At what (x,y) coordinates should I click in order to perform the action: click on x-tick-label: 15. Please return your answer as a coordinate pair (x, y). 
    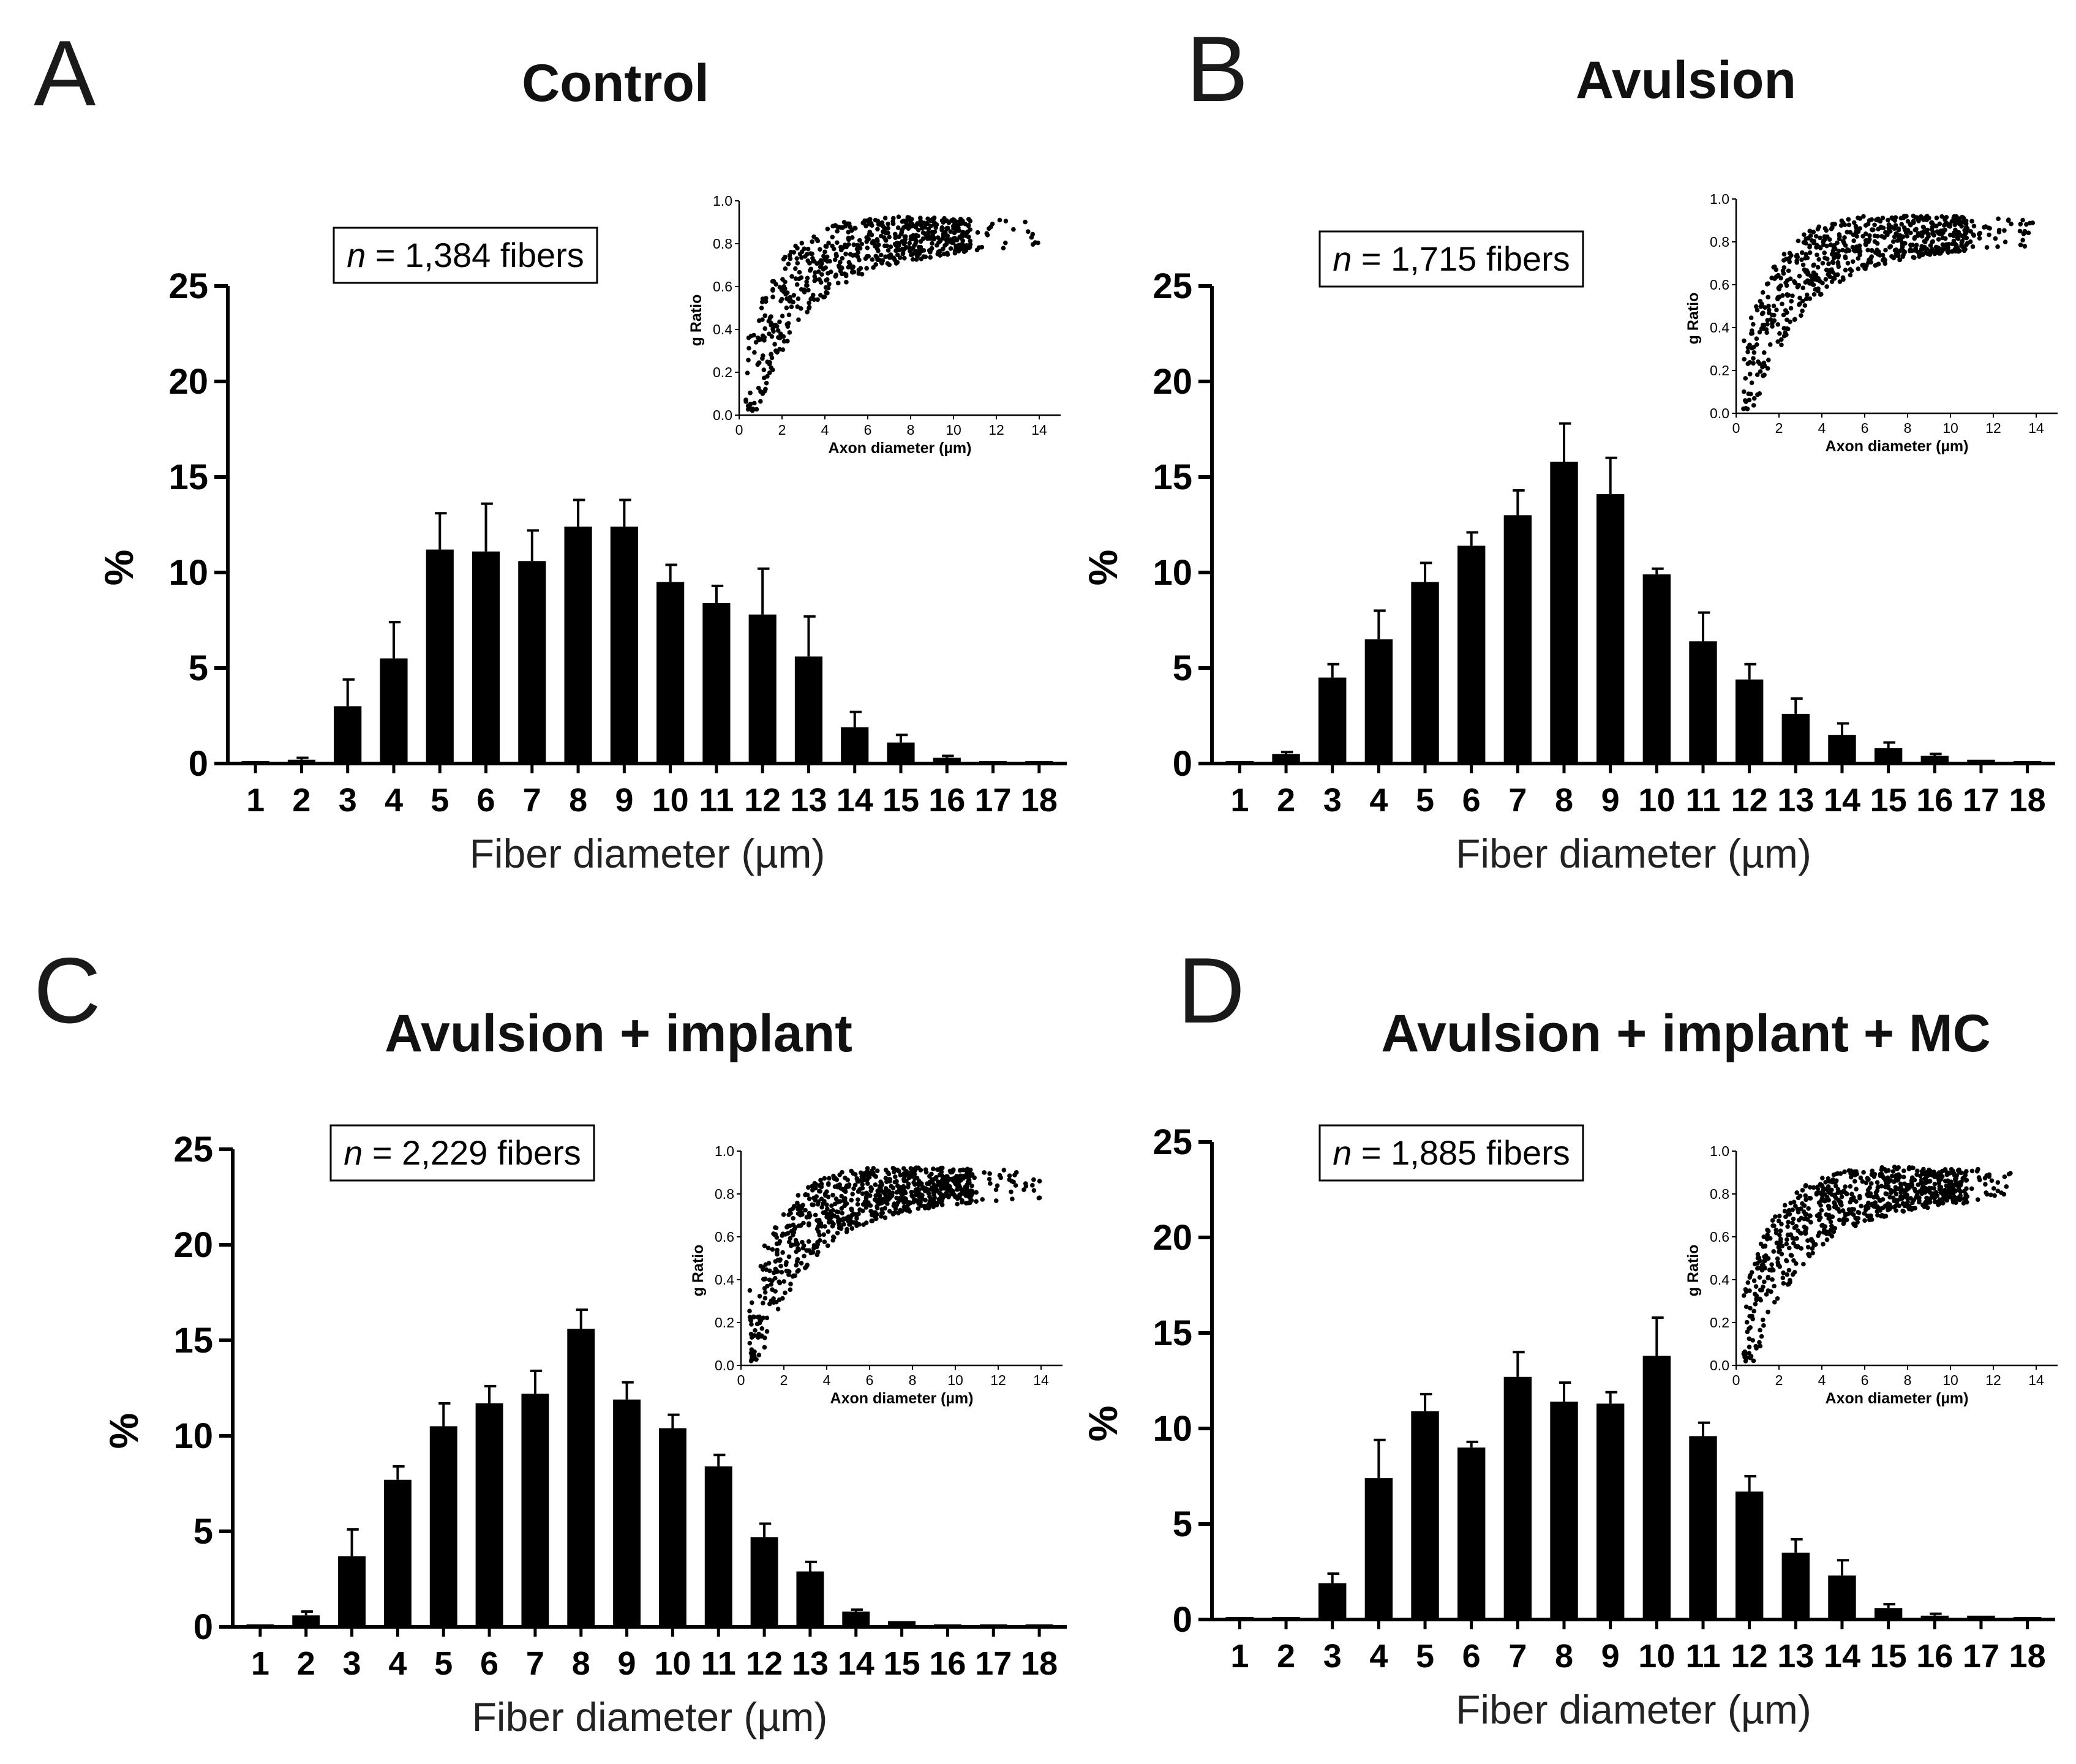
    Looking at the image, I should click on (1889, 800).